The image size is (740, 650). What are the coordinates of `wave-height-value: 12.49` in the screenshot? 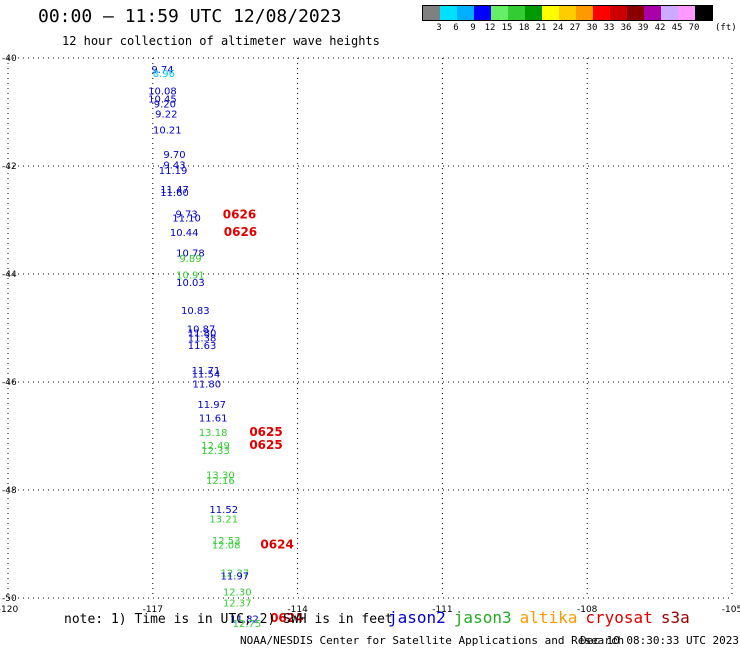 It's located at (215, 446).